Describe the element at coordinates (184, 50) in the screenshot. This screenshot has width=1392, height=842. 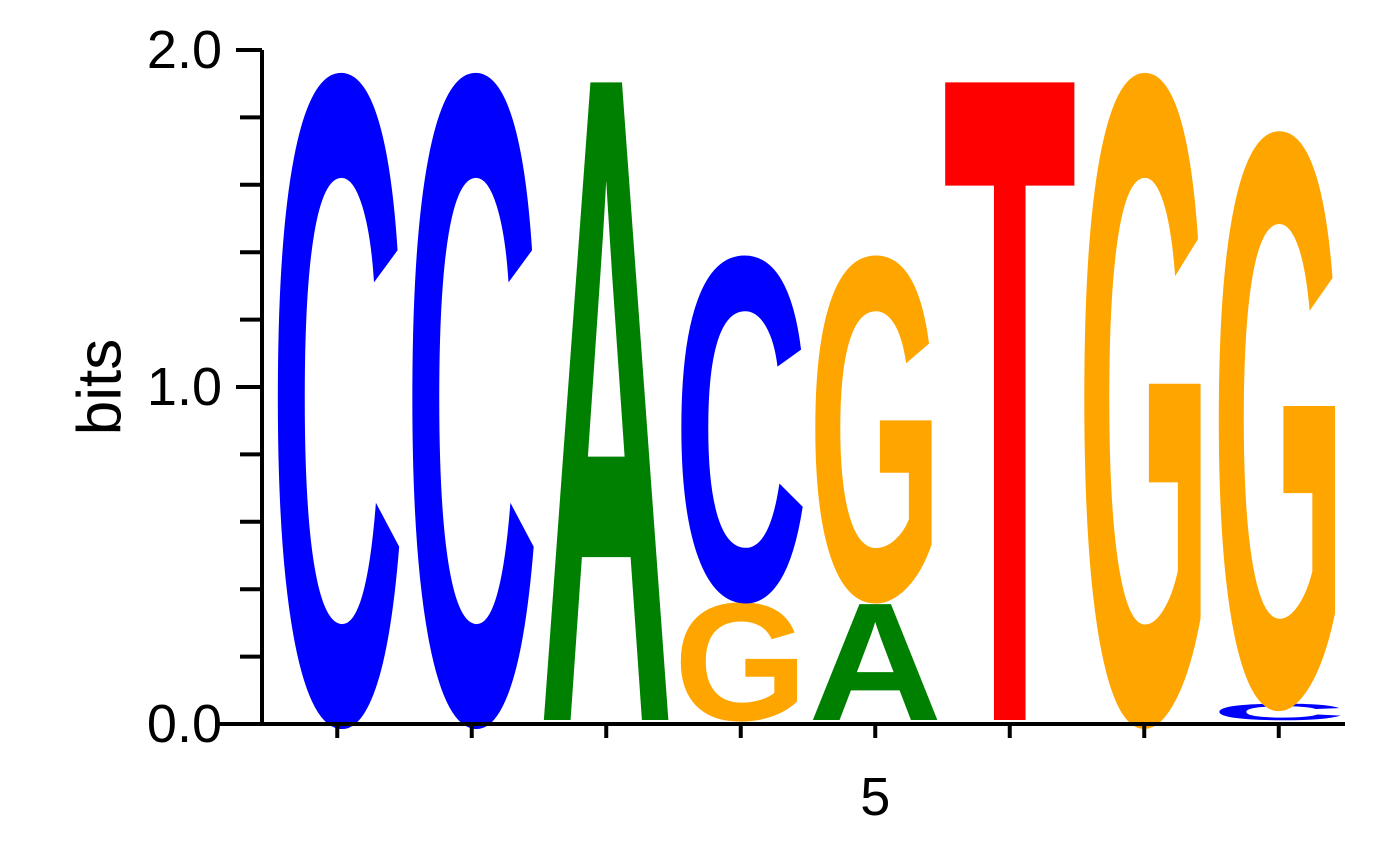
I see `y-tick-label: 2.0` at that location.